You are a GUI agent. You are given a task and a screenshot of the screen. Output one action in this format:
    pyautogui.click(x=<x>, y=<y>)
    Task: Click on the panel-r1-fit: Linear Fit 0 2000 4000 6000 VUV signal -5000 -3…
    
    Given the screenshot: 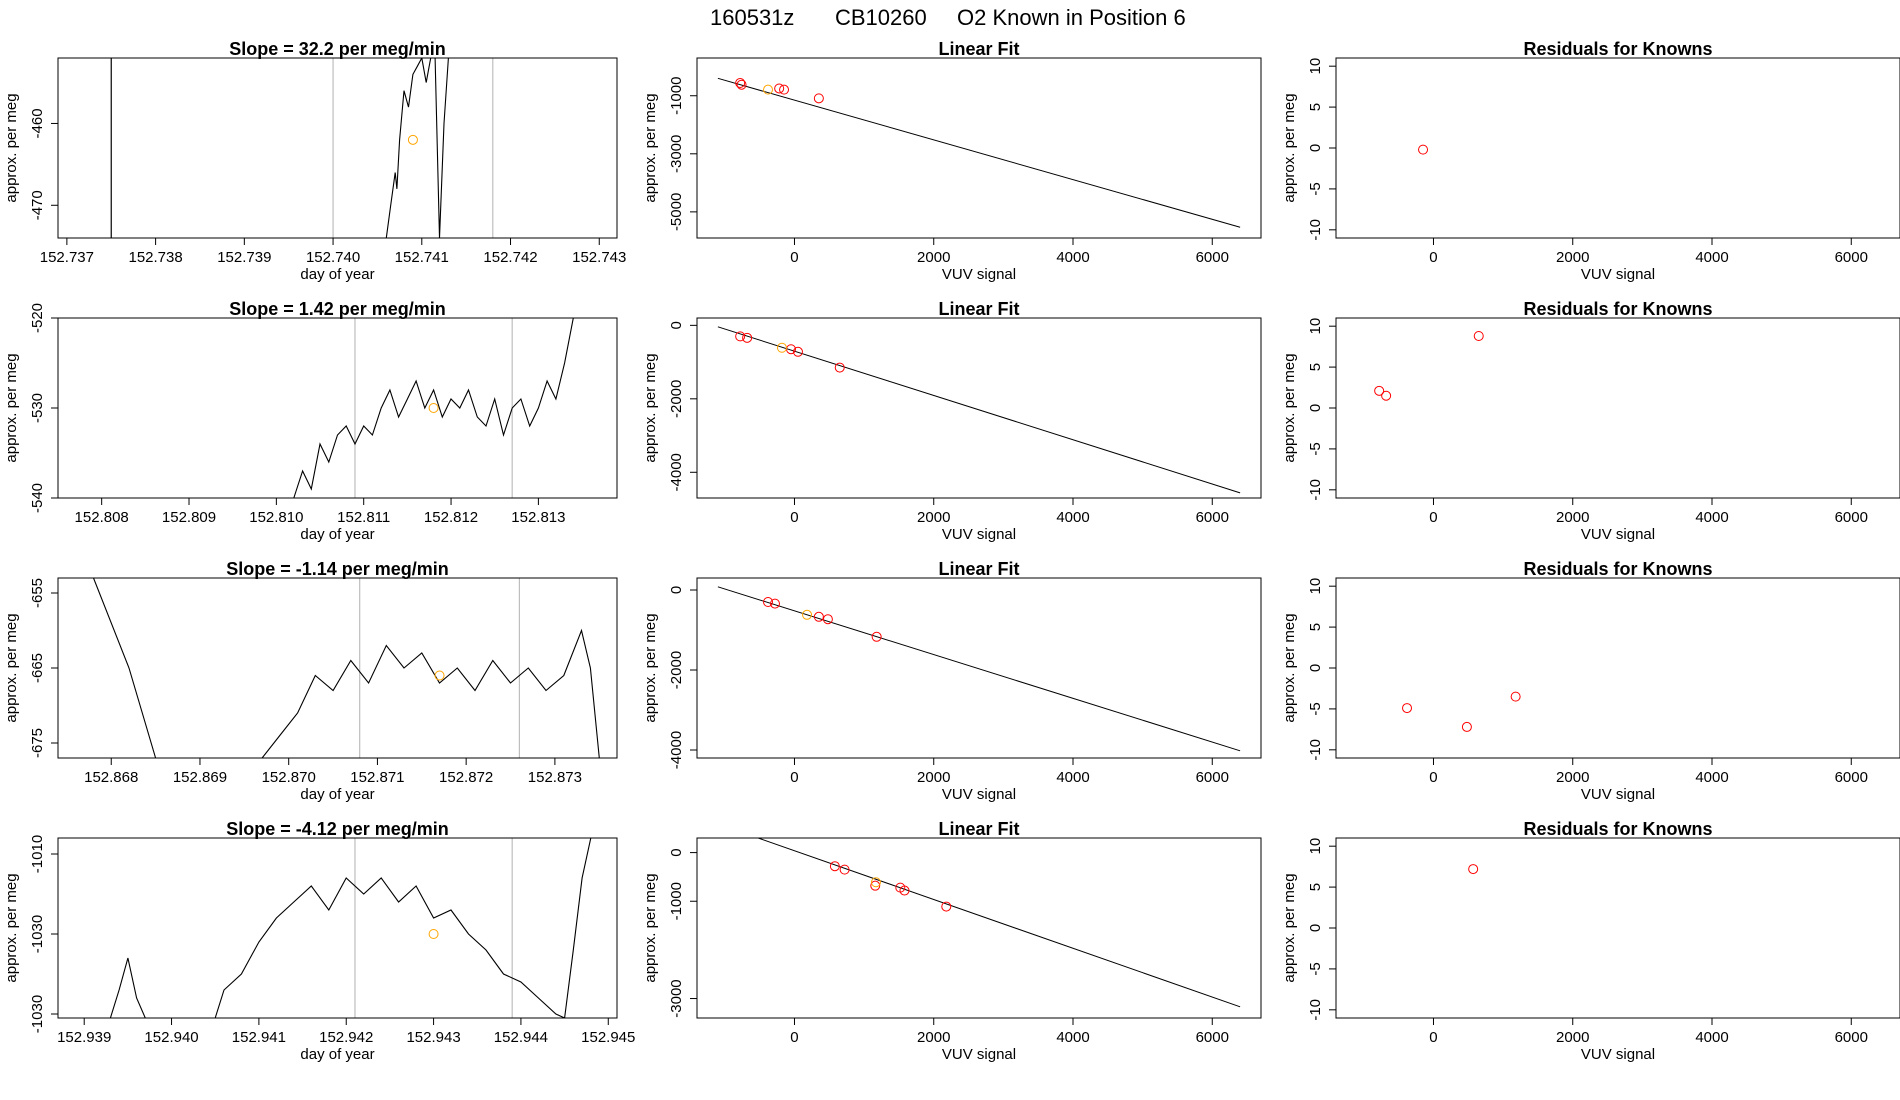 What is the action you would take?
    pyautogui.click(x=952, y=161)
    